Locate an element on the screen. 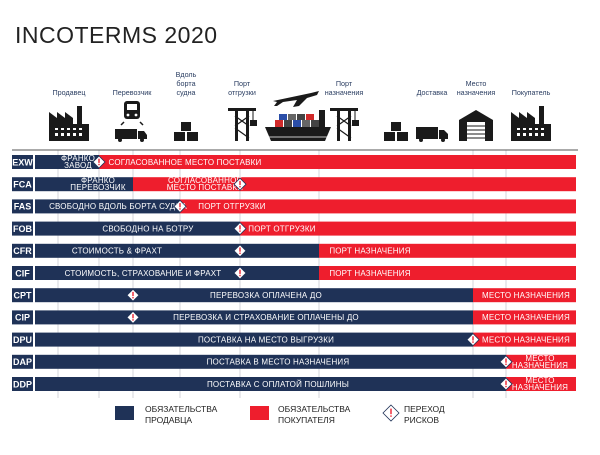 This screenshot has width=600, height=455. term-code: FOB is located at coordinates (22, 229).